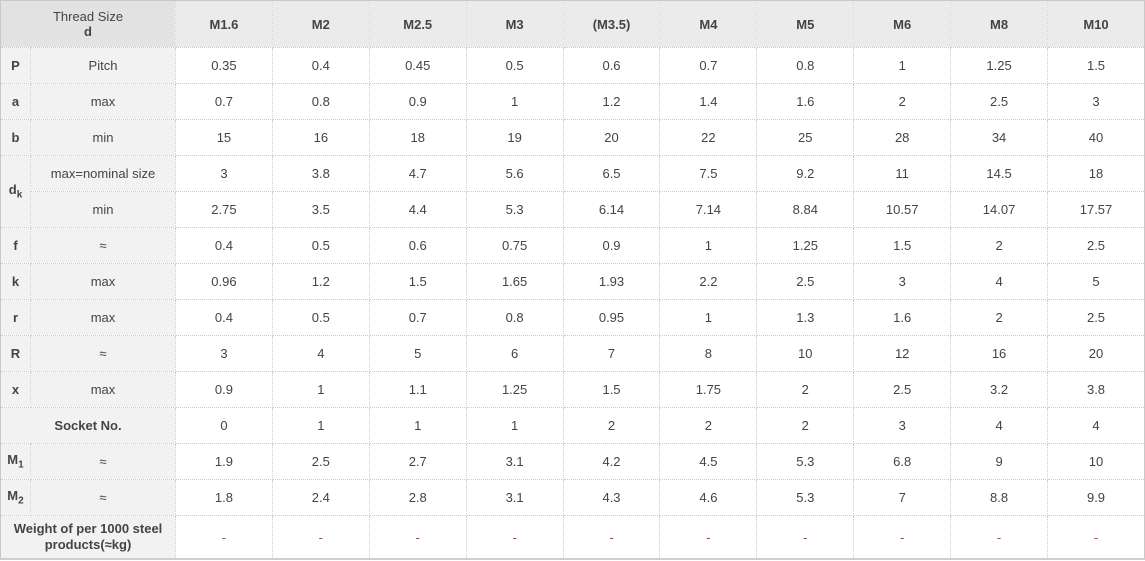  I want to click on data-cell: 4.6, so click(708, 497).